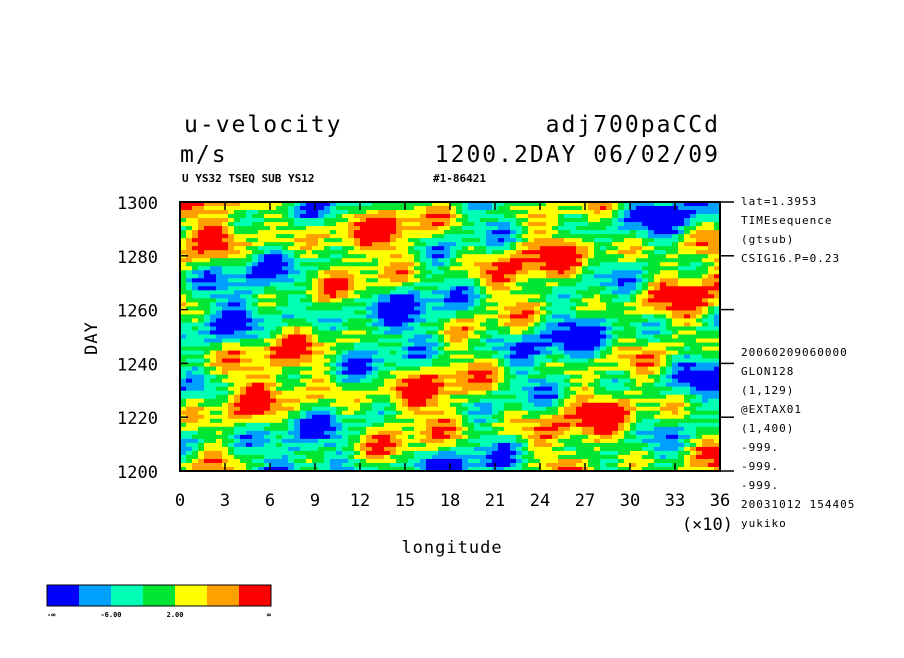 The width and height of the screenshot is (904, 658). I want to click on title-left: u-velocity, so click(263, 125).